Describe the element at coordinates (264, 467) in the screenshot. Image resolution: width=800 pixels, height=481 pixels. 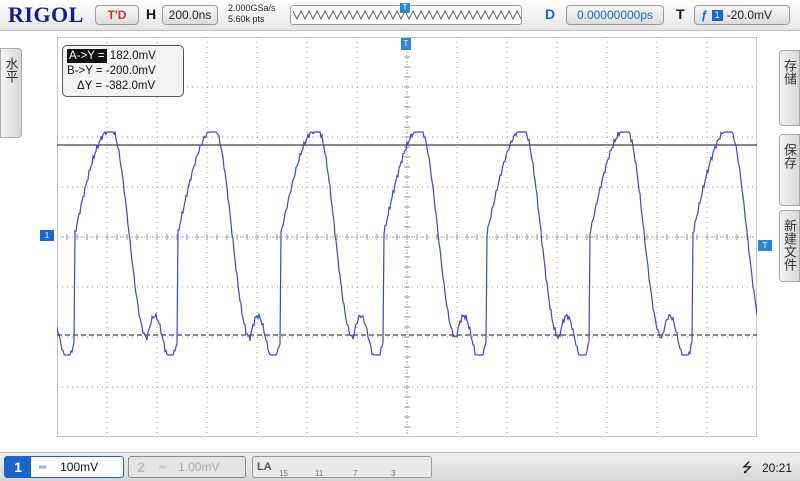
I see `la-label: LA` at that location.